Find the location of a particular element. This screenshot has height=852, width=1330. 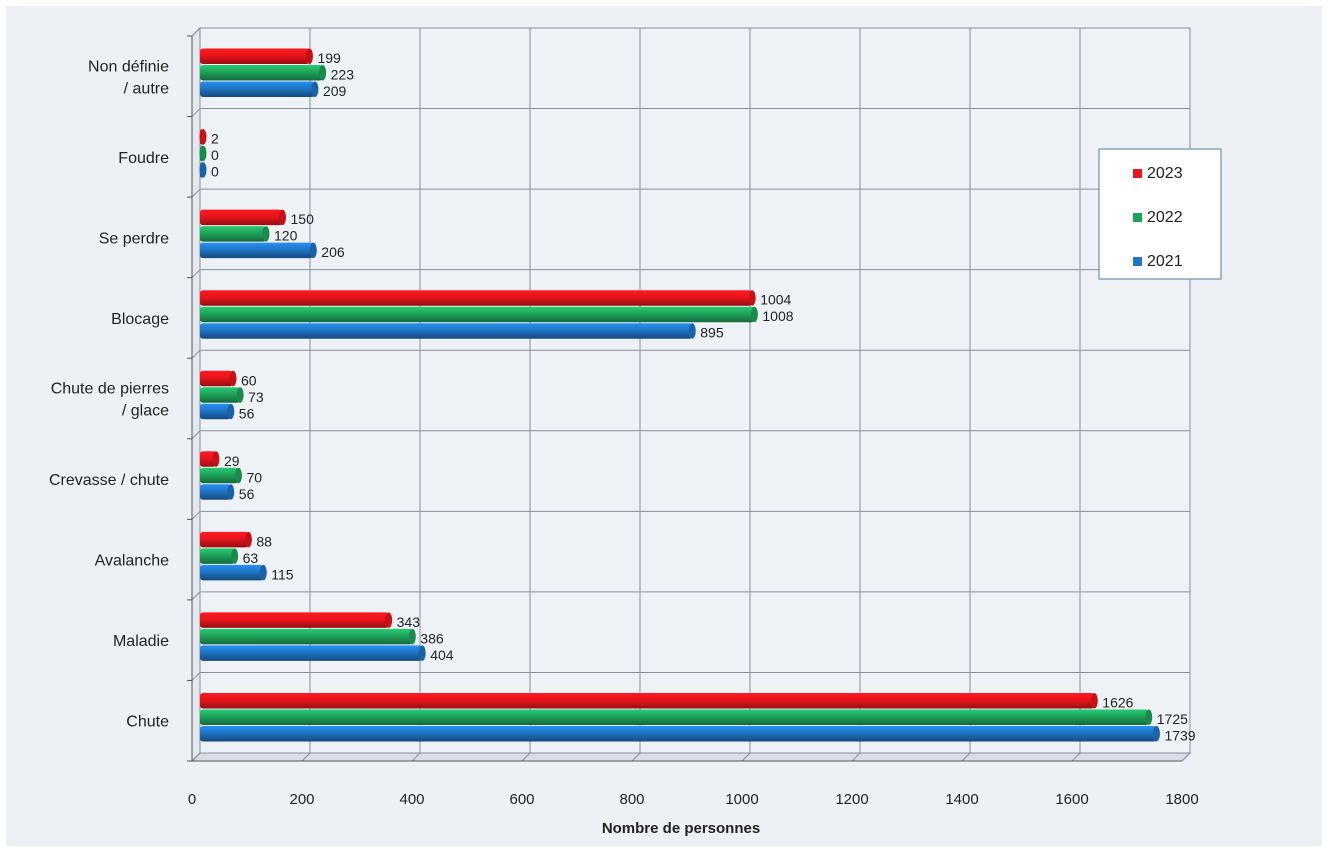

category-label: Crevasse / chute is located at coordinates (109, 480).